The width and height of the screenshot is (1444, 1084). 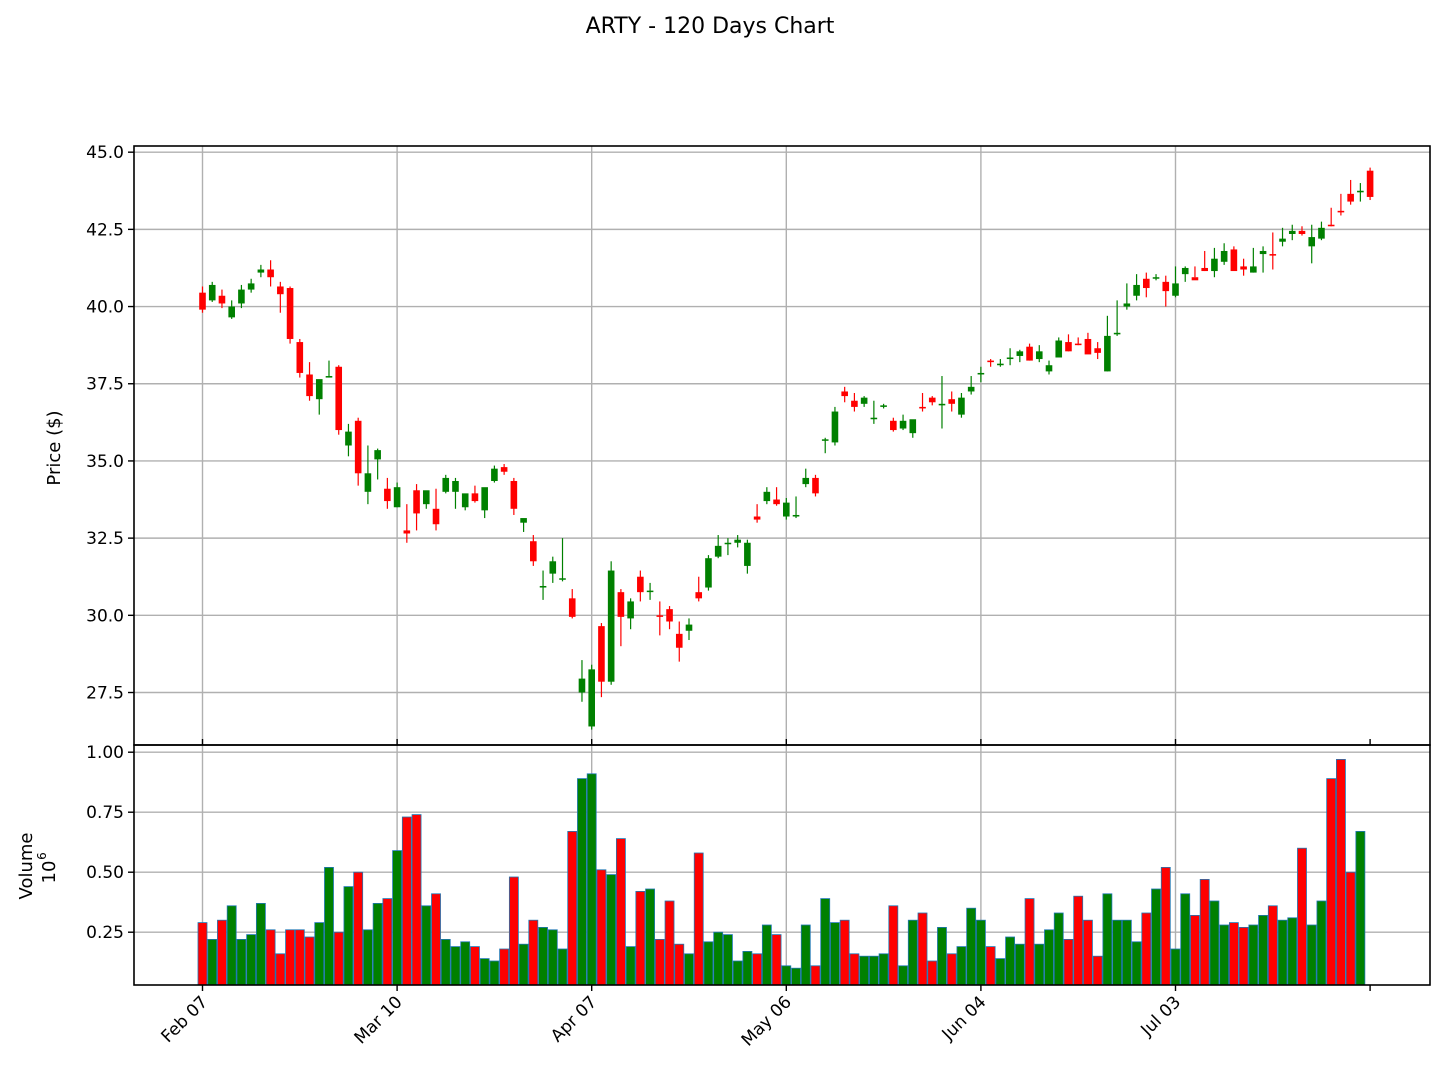 I want to click on price-tick-label: 42.5, so click(x=105, y=230).